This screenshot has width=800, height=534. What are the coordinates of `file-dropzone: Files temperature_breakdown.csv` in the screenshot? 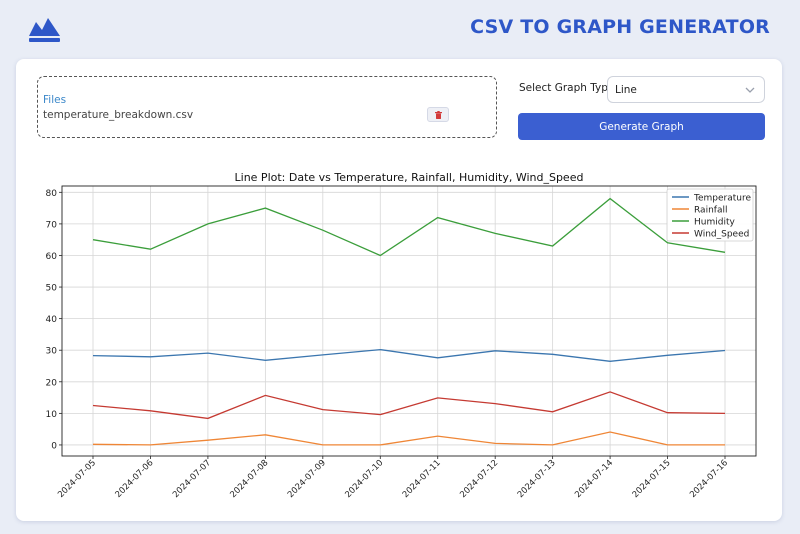 It's located at (267, 107).